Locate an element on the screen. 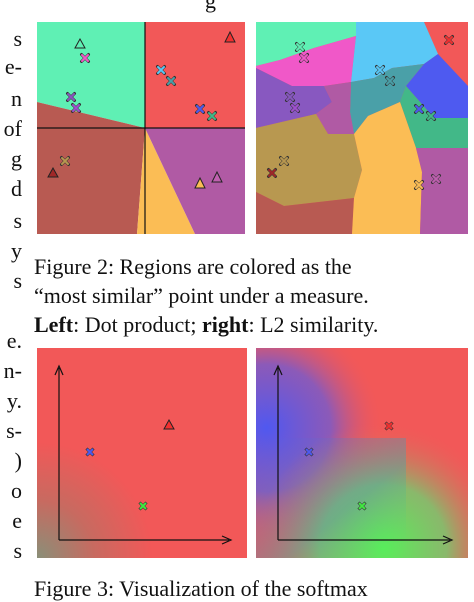 The height and width of the screenshot is (602, 474). figure3-caption-line1: Figure 3: Visualization of the softmax is located at coordinates (201, 588).